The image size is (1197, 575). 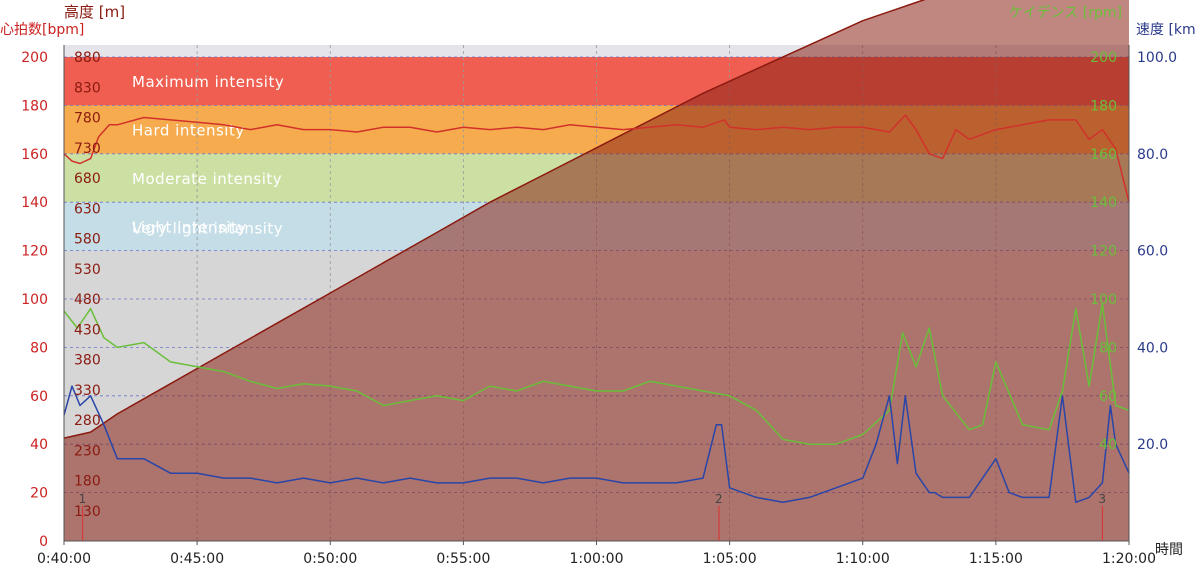 I want to click on lap-label-2: 2, so click(x=719, y=499).